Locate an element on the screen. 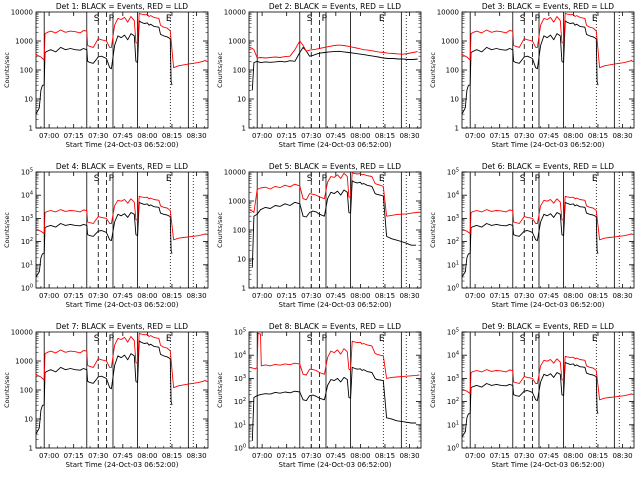  y-tick-label: 10 is located at coordinates (28, 420).